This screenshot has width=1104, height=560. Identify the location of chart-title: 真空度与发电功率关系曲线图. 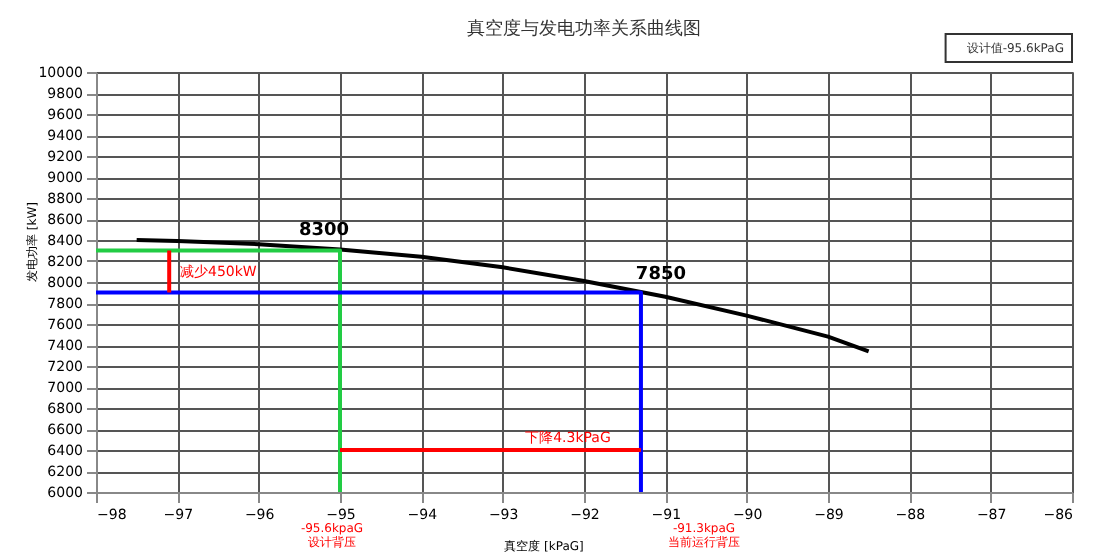
(584, 29).